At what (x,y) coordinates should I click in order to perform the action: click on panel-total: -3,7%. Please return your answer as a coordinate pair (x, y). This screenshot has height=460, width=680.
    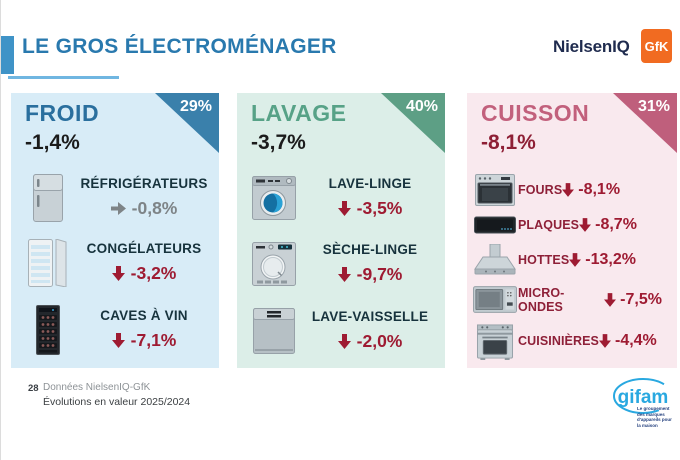
    Looking at the image, I should click on (278, 142).